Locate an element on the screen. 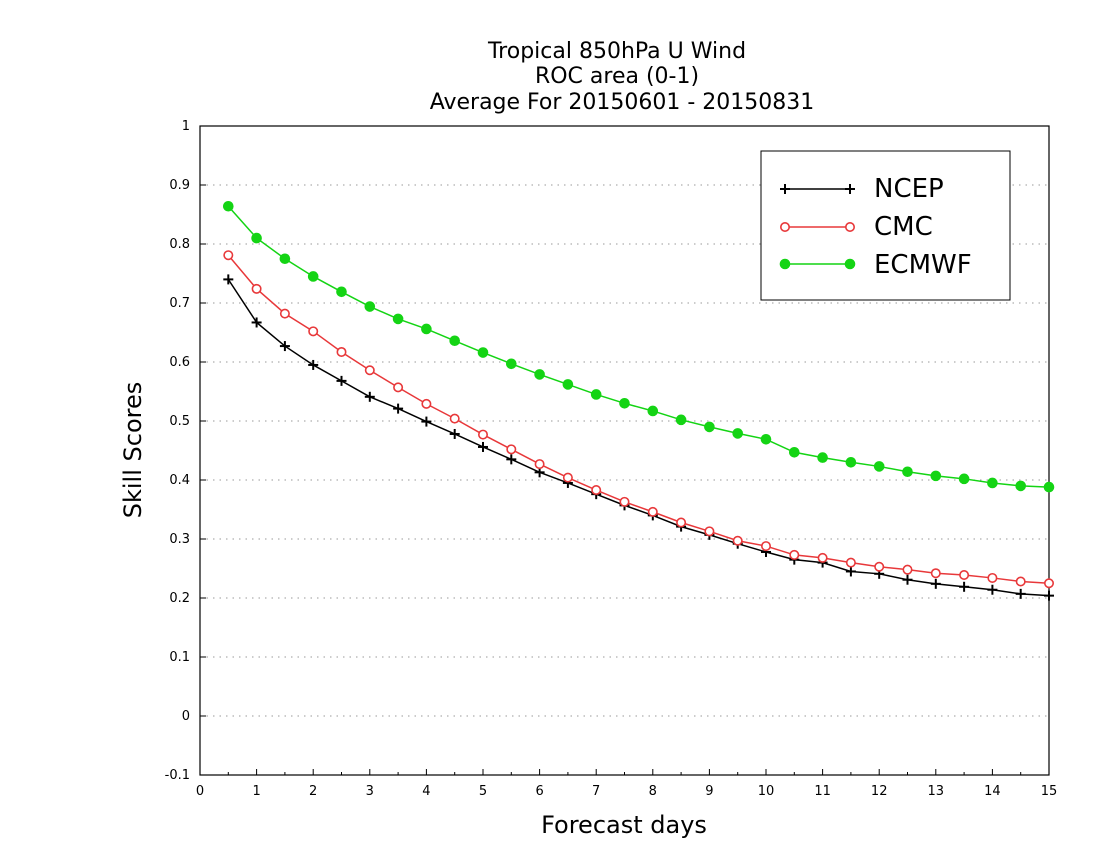  x-tick-label: 13 is located at coordinates (936, 791).